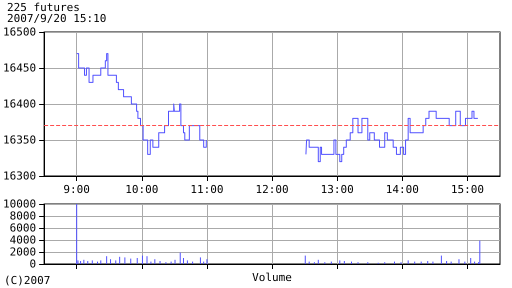 The height and width of the screenshot is (288, 512). Describe the element at coordinates (207, 189) in the screenshot. I see `x-tick-label: 11:00` at that location.